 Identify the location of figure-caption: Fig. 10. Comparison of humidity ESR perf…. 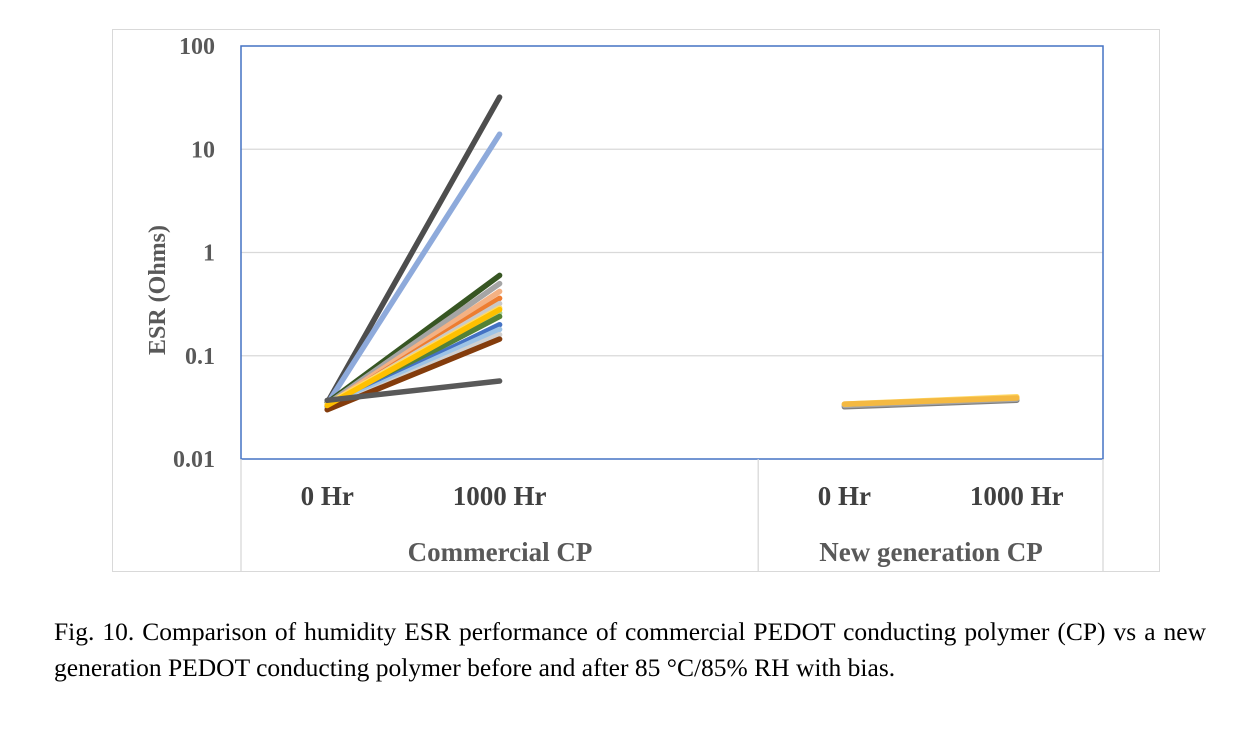
(630, 649).